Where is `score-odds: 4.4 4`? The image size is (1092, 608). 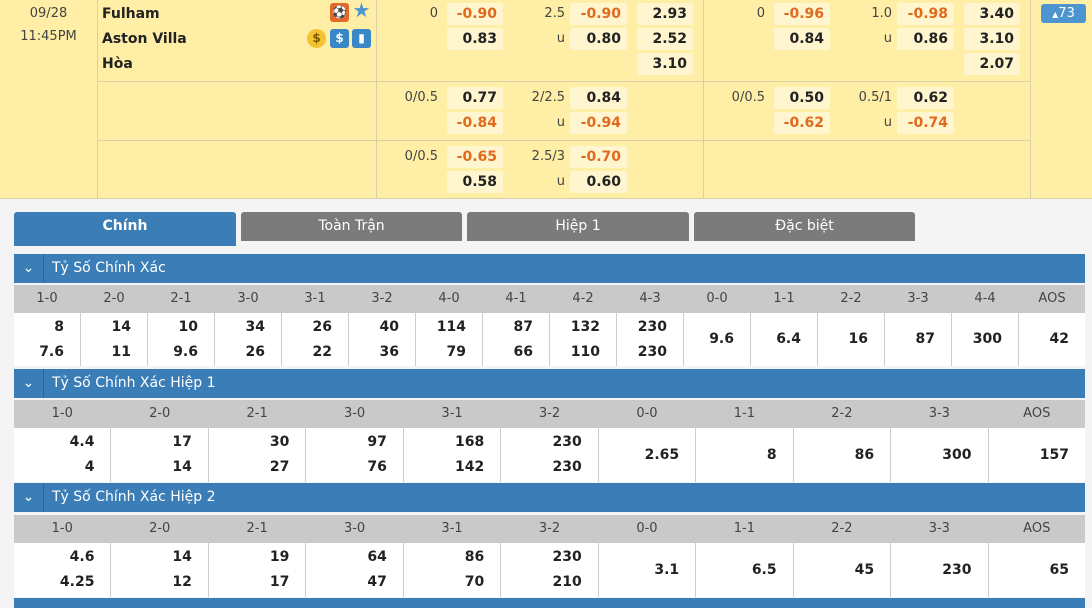
score-odds: 4.4 4 is located at coordinates (62, 455).